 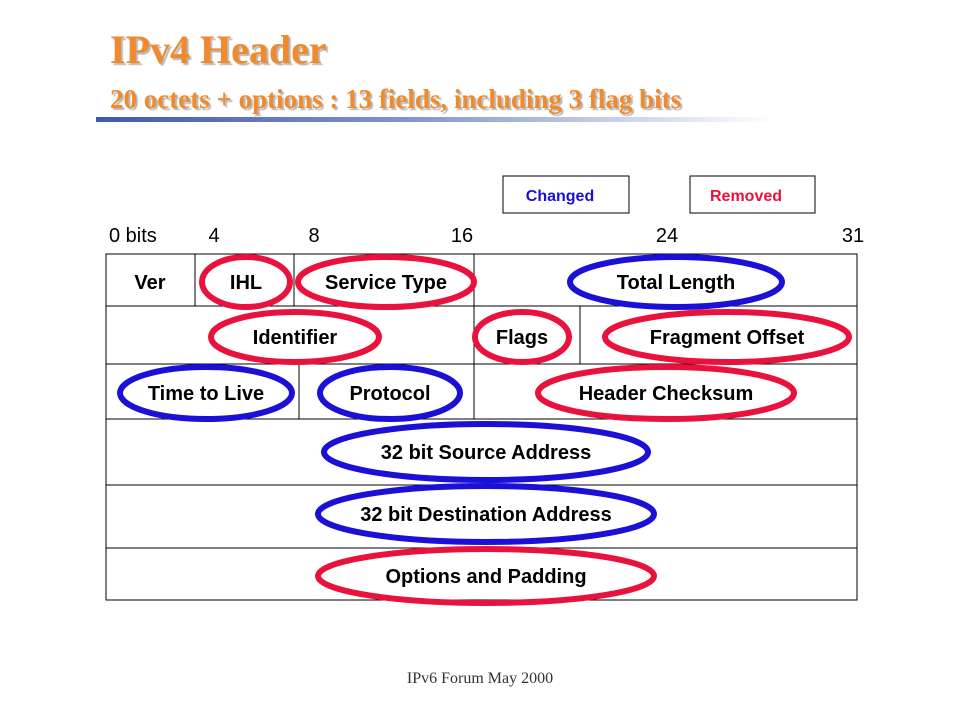 I want to click on field-destination-address: 32 bit Destination Address, so click(x=486, y=515).